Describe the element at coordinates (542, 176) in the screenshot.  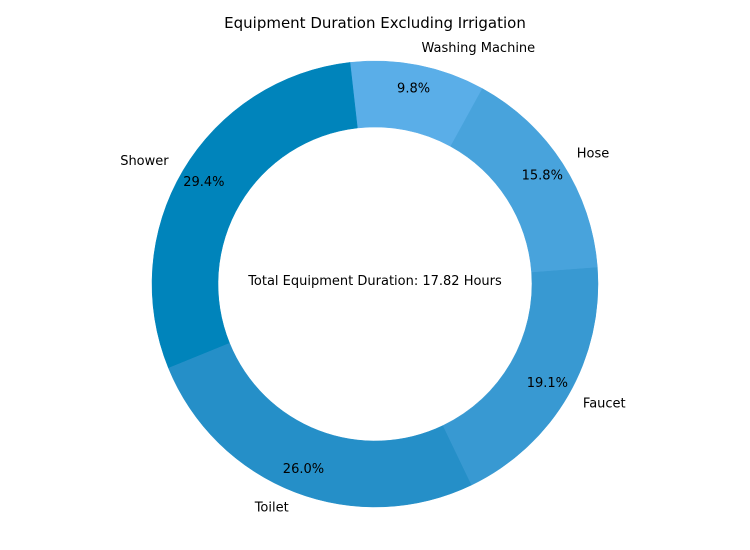
I see `slice-pct-hose: 15.8%` at that location.